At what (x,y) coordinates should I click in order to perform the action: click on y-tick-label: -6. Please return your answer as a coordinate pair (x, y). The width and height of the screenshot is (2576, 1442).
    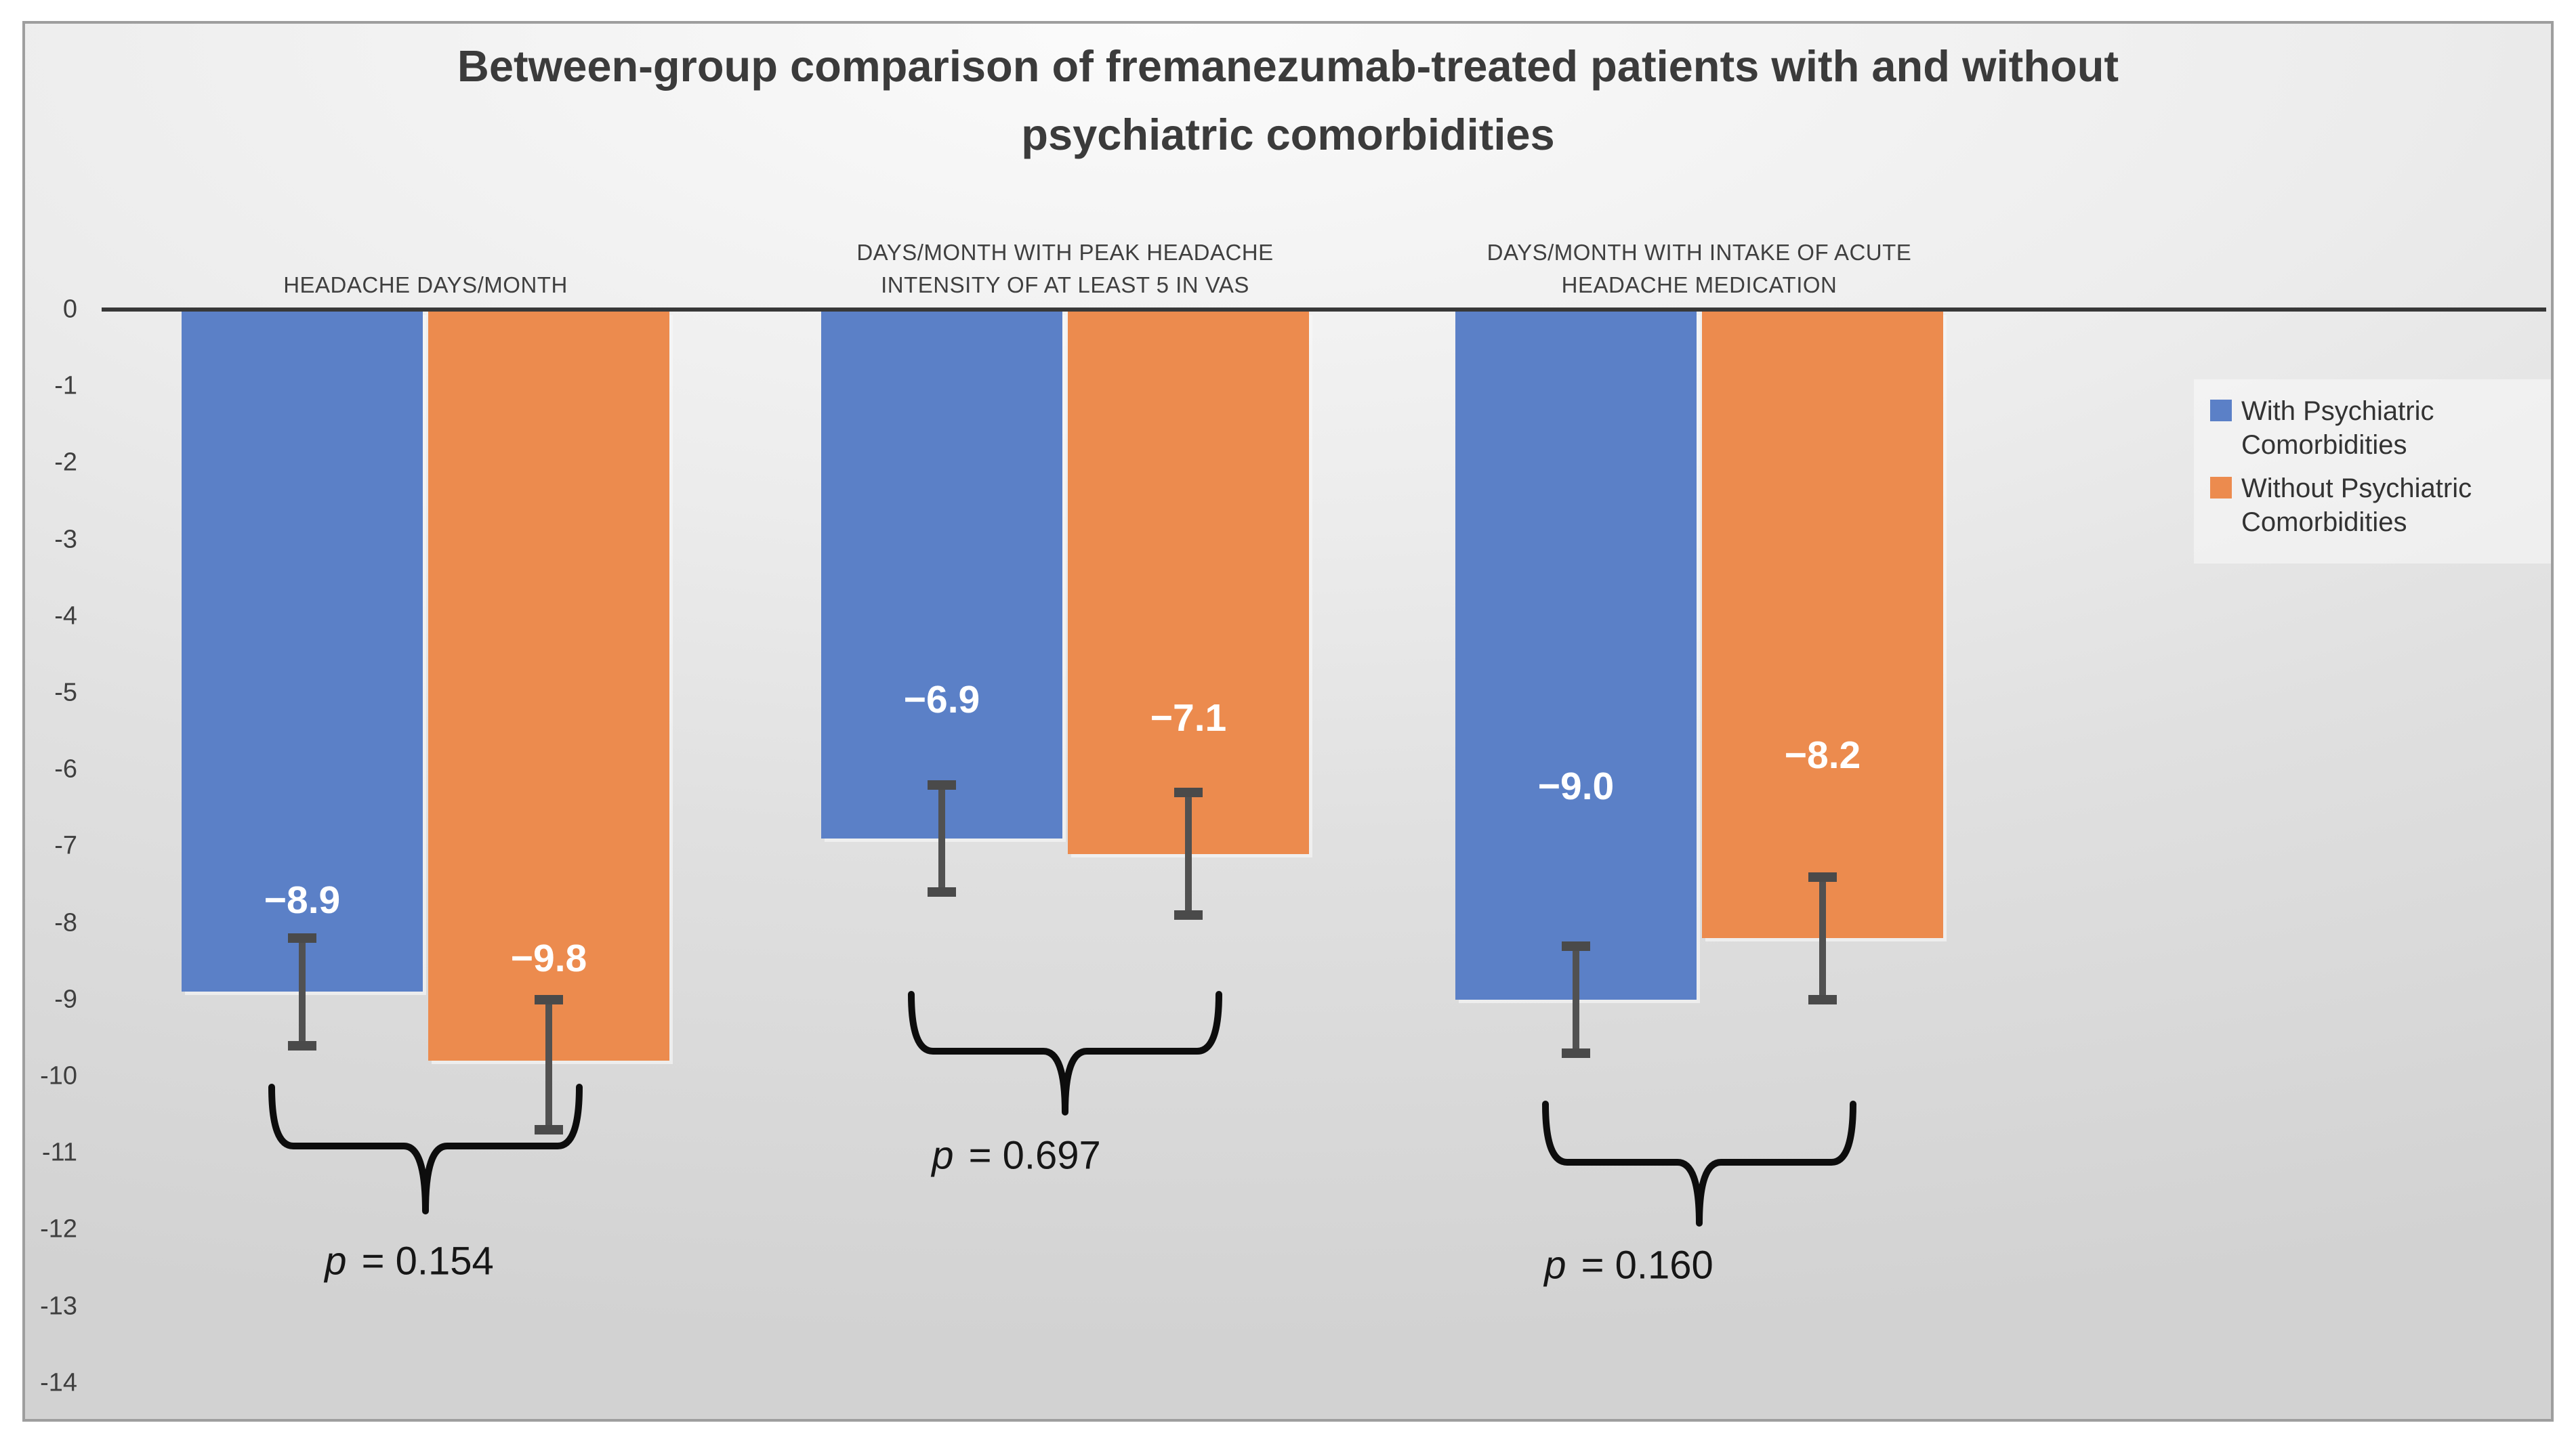
    Looking at the image, I should click on (65, 769).